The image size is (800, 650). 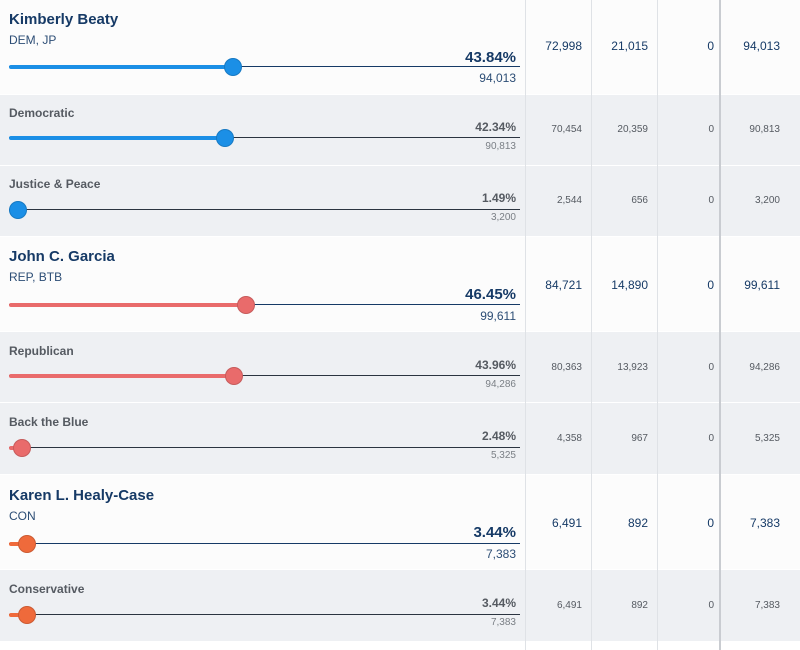 What do you see at coordinates (503, 455) in the screenshot?
I see `total-votes: 5,325` at bounding box center [503, 455].